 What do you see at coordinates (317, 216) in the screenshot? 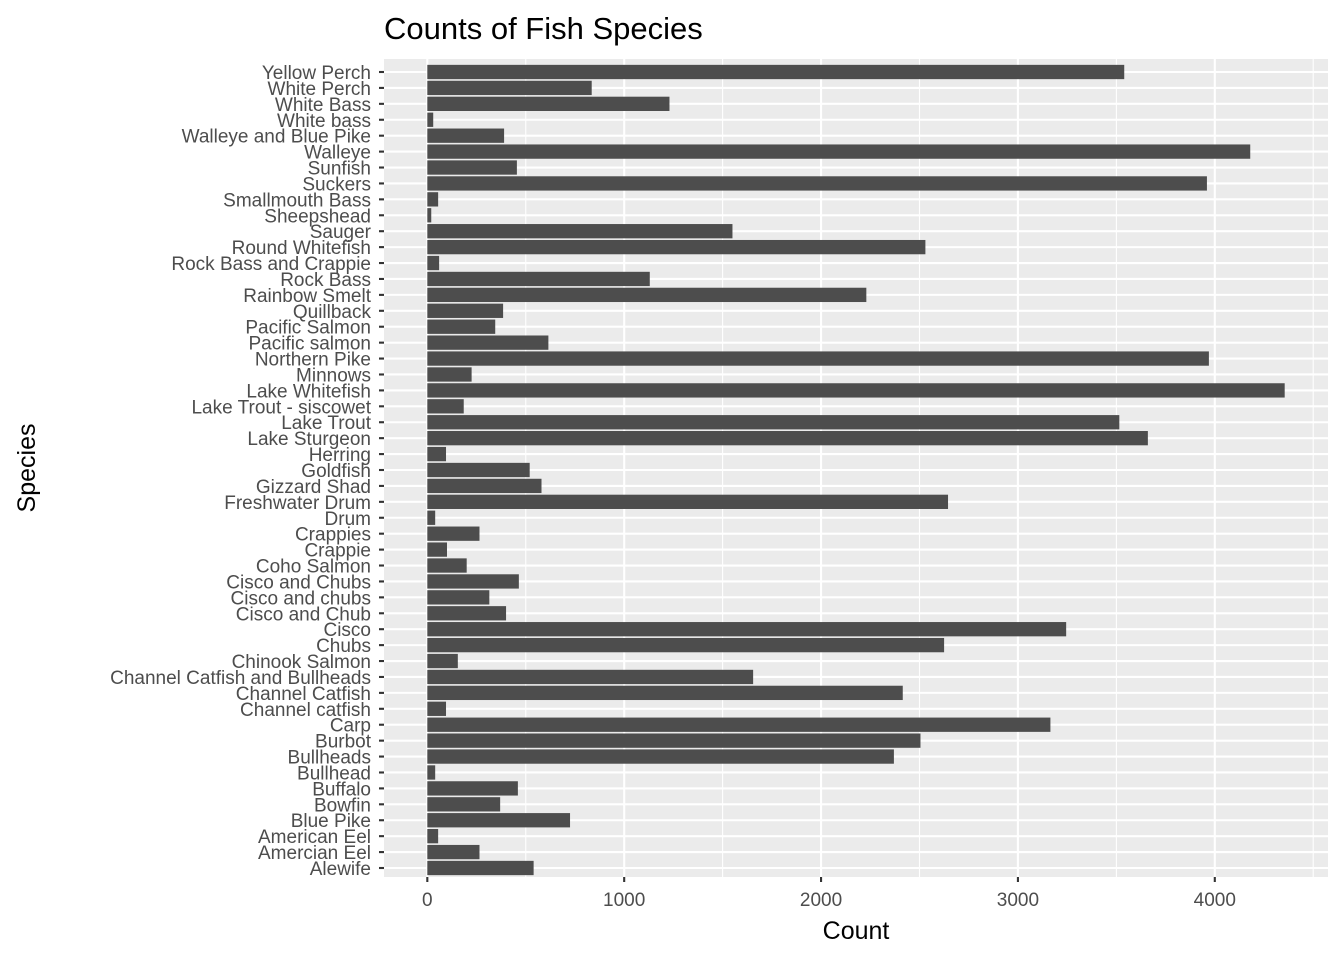
I see `y-tick-label: Sheepshead` at bounding box center [317, 216].